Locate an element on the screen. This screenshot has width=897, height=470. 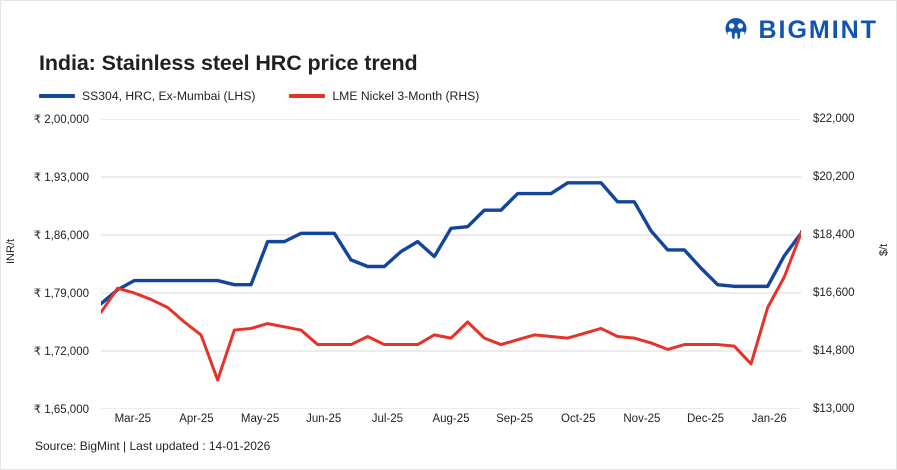
brand-name: BIGMINT is located at coordinates (818, 29).